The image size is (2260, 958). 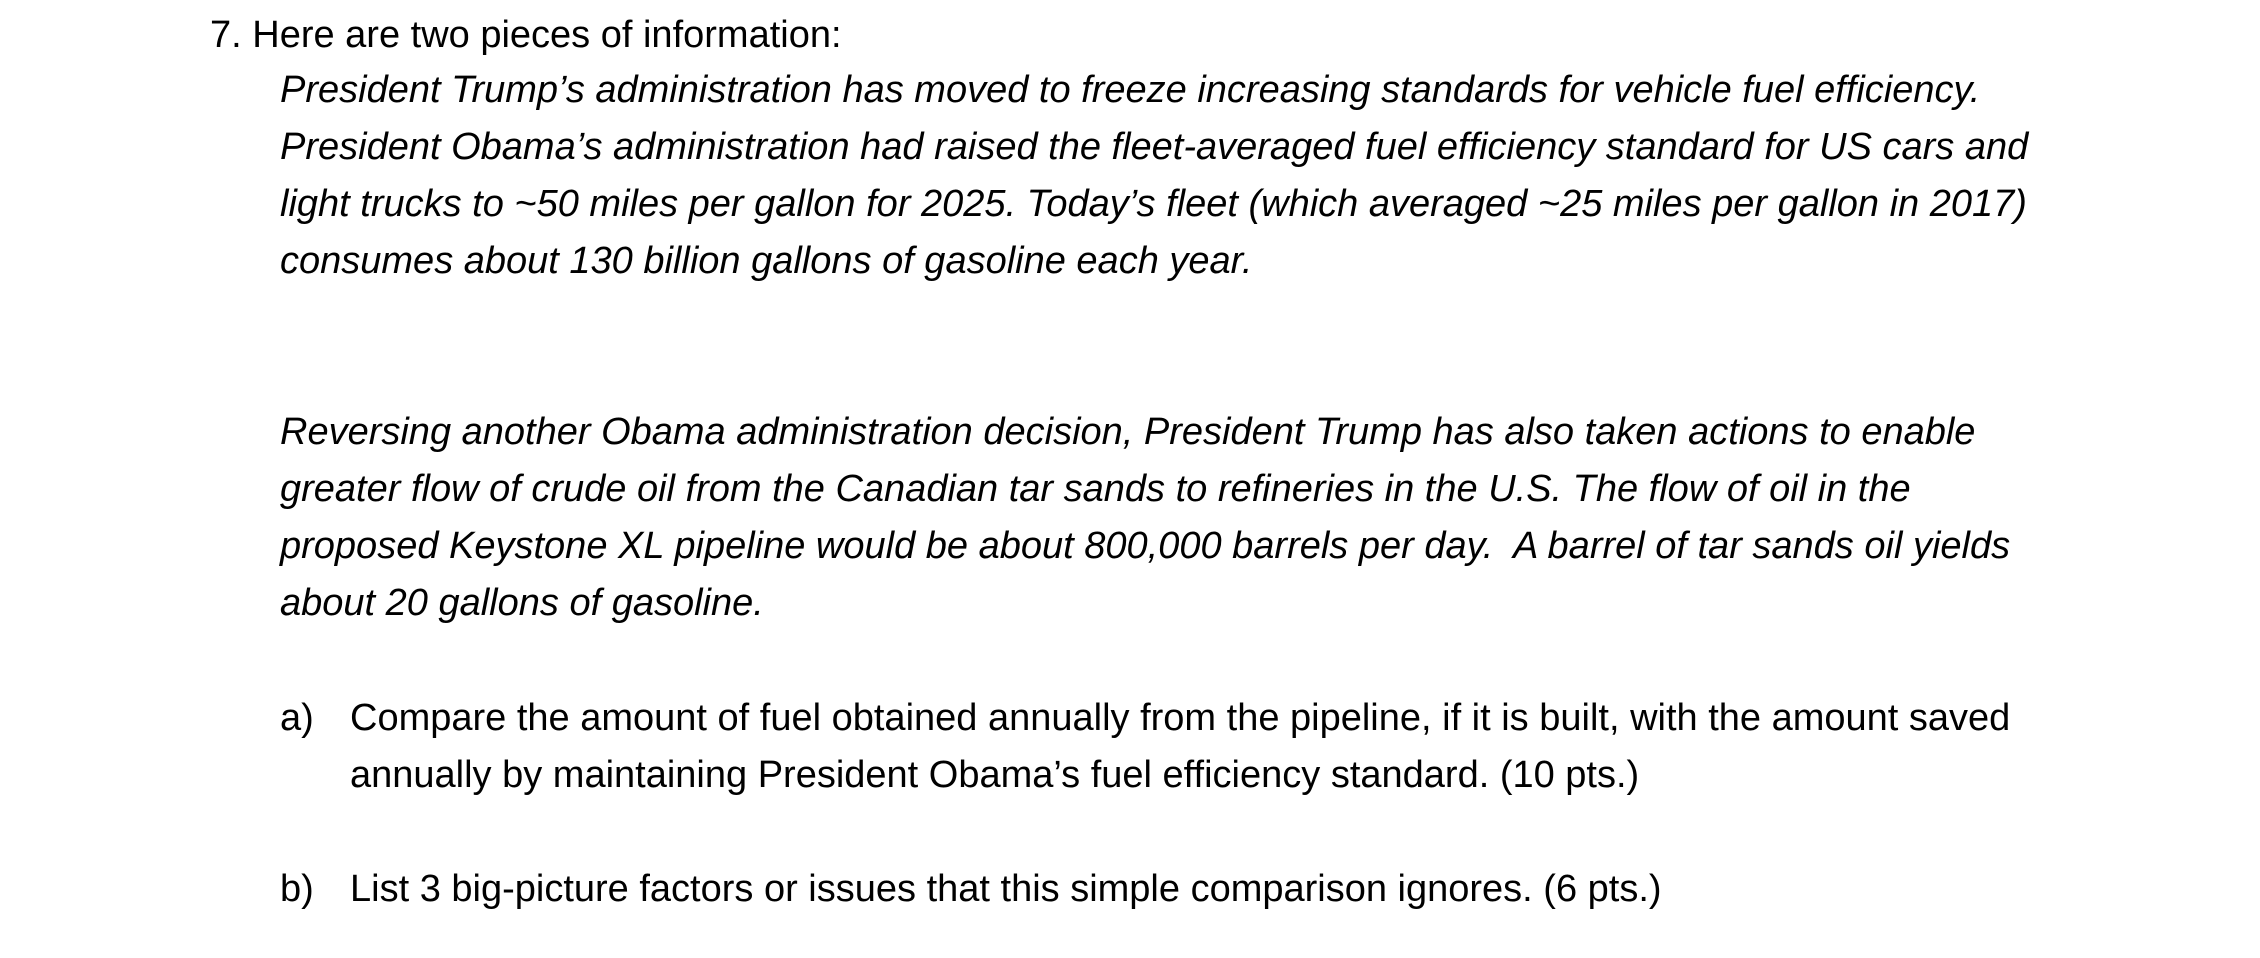 What do you see at coordinates (526, 35) in the screenshot?
I see `question-title: 7. Here are two pieces of information:` at bounding box center [526, 35].